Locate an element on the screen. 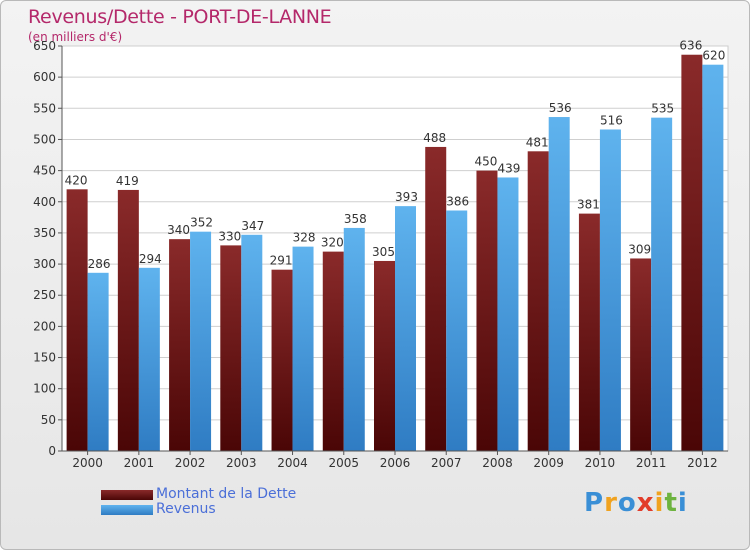  data-label-debt-2005: 320 is located at coordinates (332, 243).